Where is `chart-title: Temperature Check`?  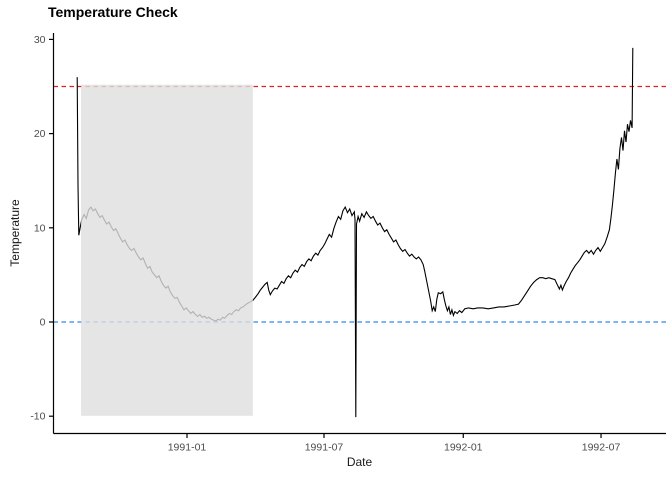 chart-title: Temperature Check is located at coordinates (113, 12).